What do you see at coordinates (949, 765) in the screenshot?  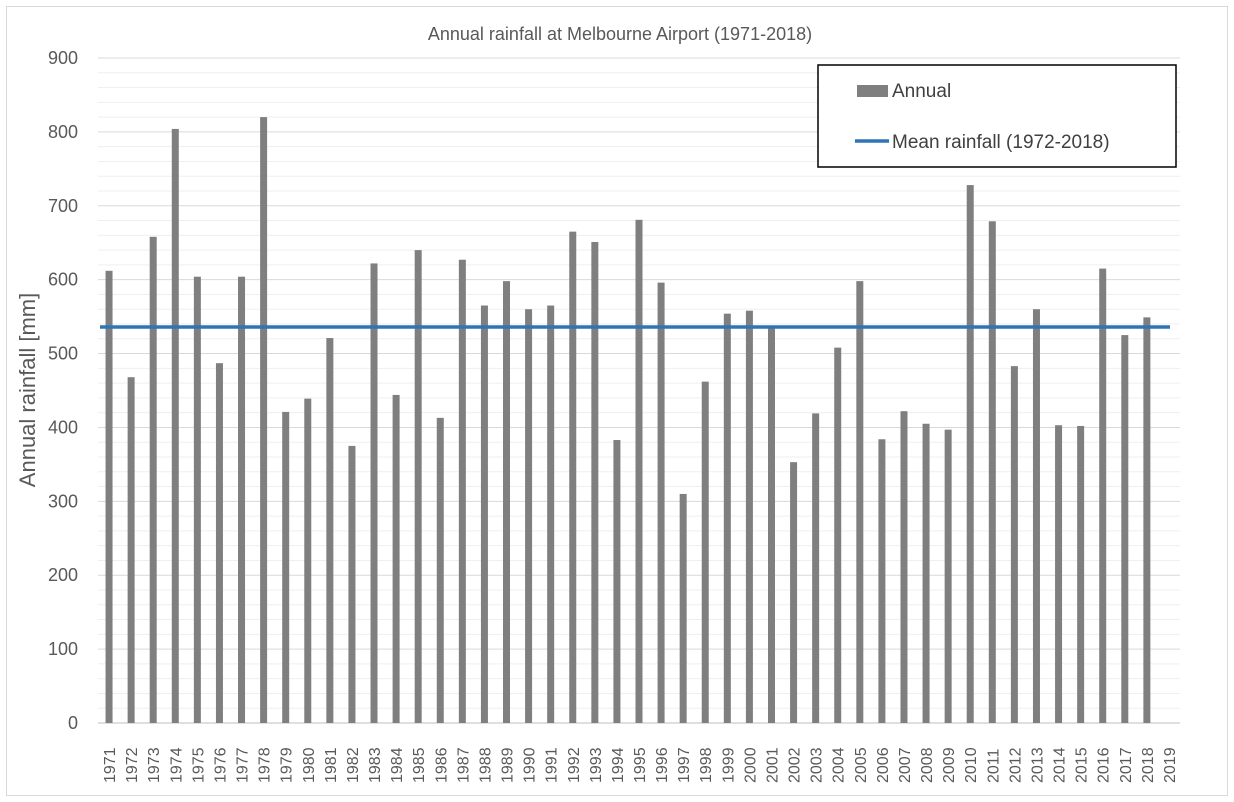 I see `x-tick-label: 2009` at bounding box center [949, 765].